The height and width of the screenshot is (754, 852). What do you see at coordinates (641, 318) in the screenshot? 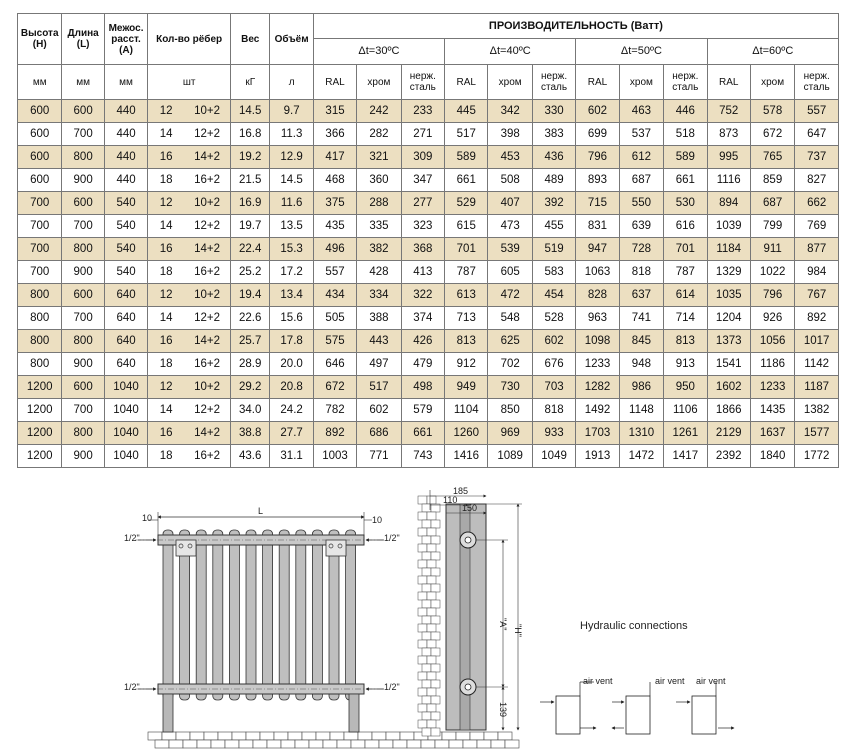
I see `table-cell: 741` at bounding box center [641, 318].